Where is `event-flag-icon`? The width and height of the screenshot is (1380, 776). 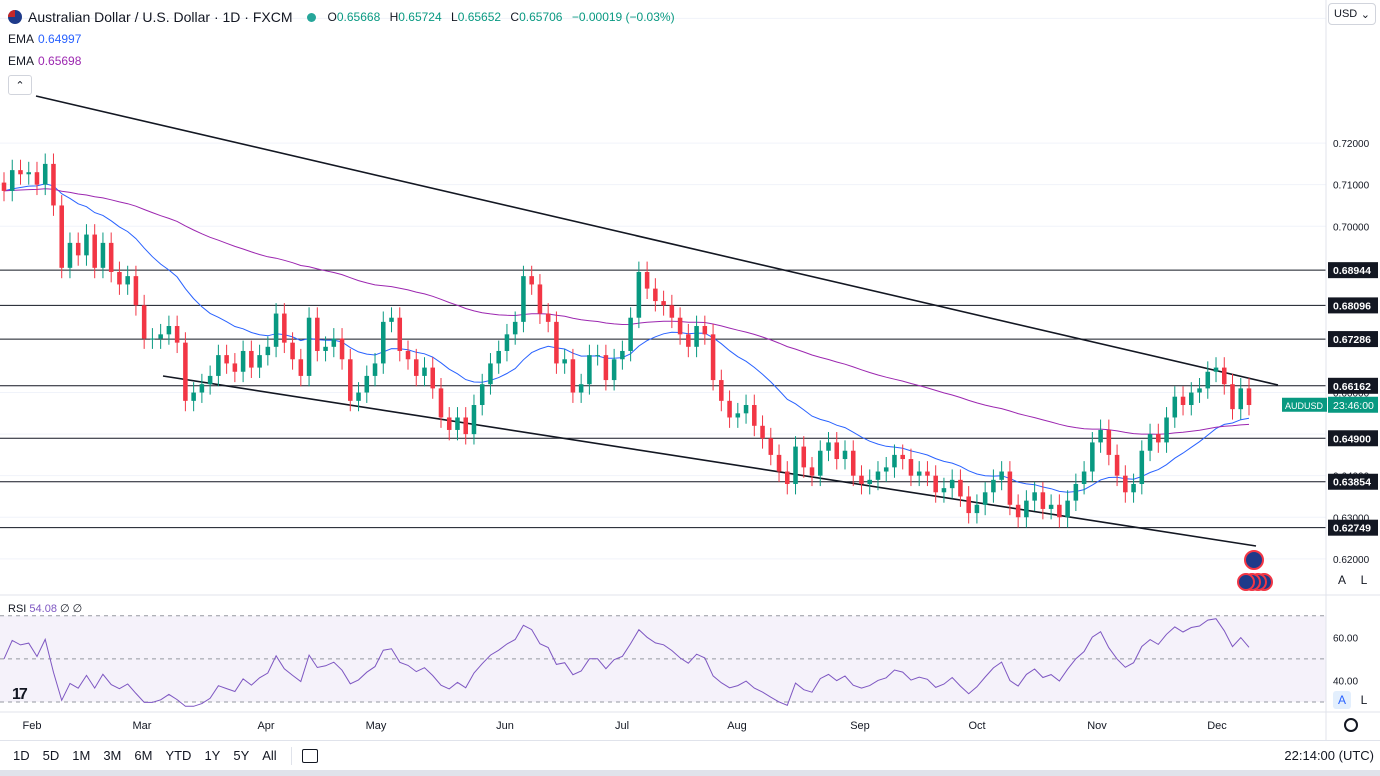
event-flag-icon is located at coordinates (1254, 560).